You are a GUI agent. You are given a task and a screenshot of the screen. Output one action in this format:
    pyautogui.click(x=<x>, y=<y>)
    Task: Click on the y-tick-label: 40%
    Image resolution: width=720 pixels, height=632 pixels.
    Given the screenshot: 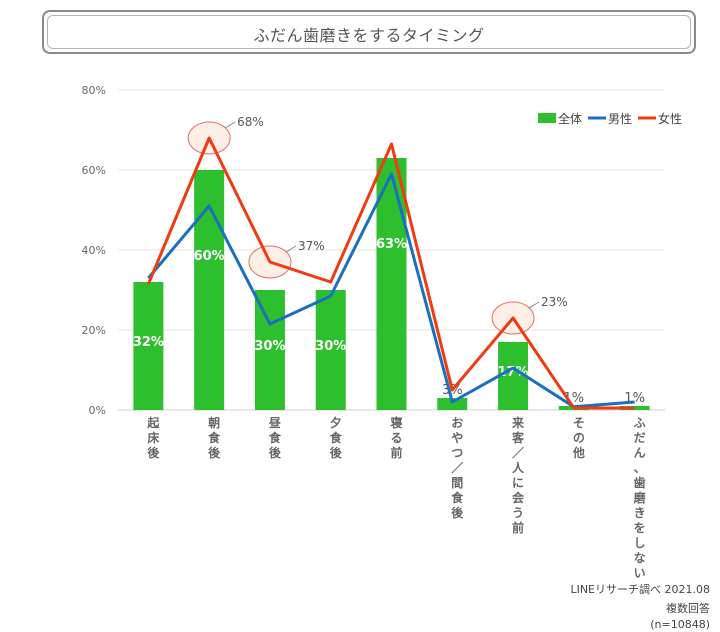 What is the action you would take?
    pyautogui.click(x=94, y=250)
    